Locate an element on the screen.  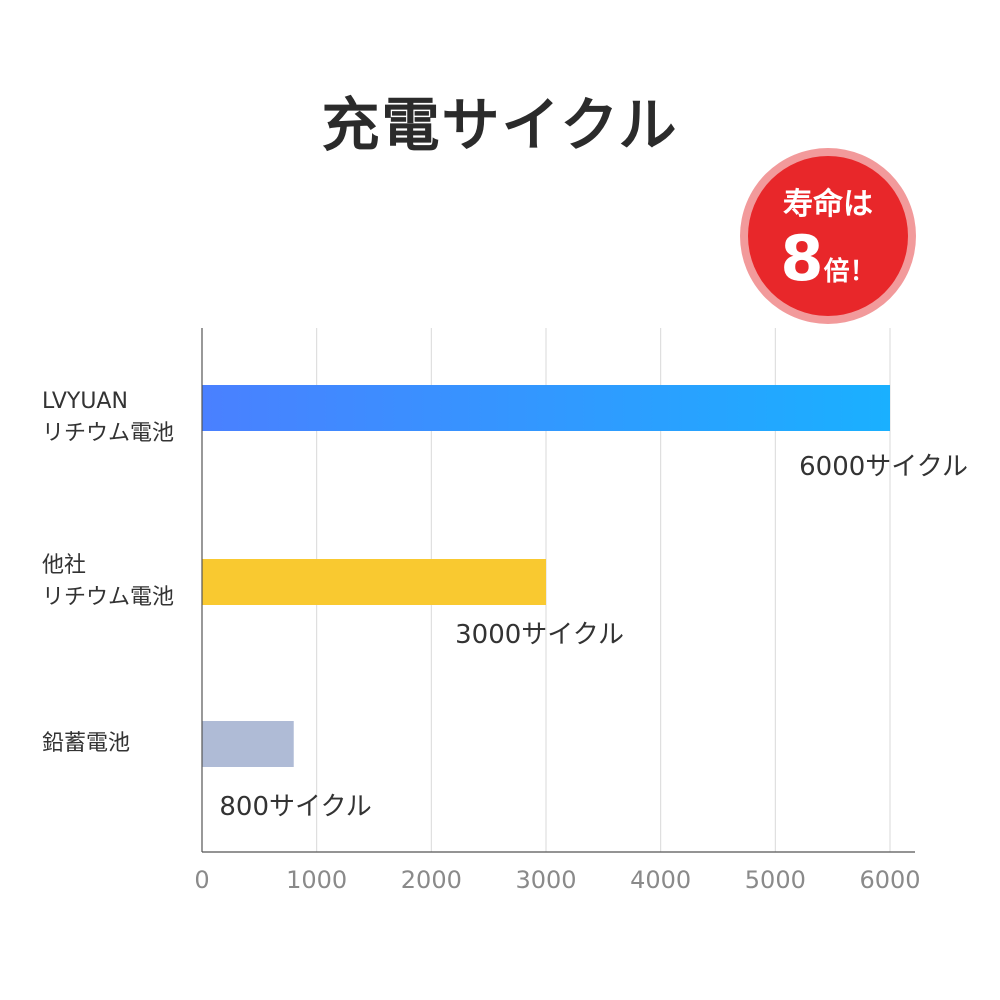
category-label-line: 他社 is located at coordinates (64, 565).